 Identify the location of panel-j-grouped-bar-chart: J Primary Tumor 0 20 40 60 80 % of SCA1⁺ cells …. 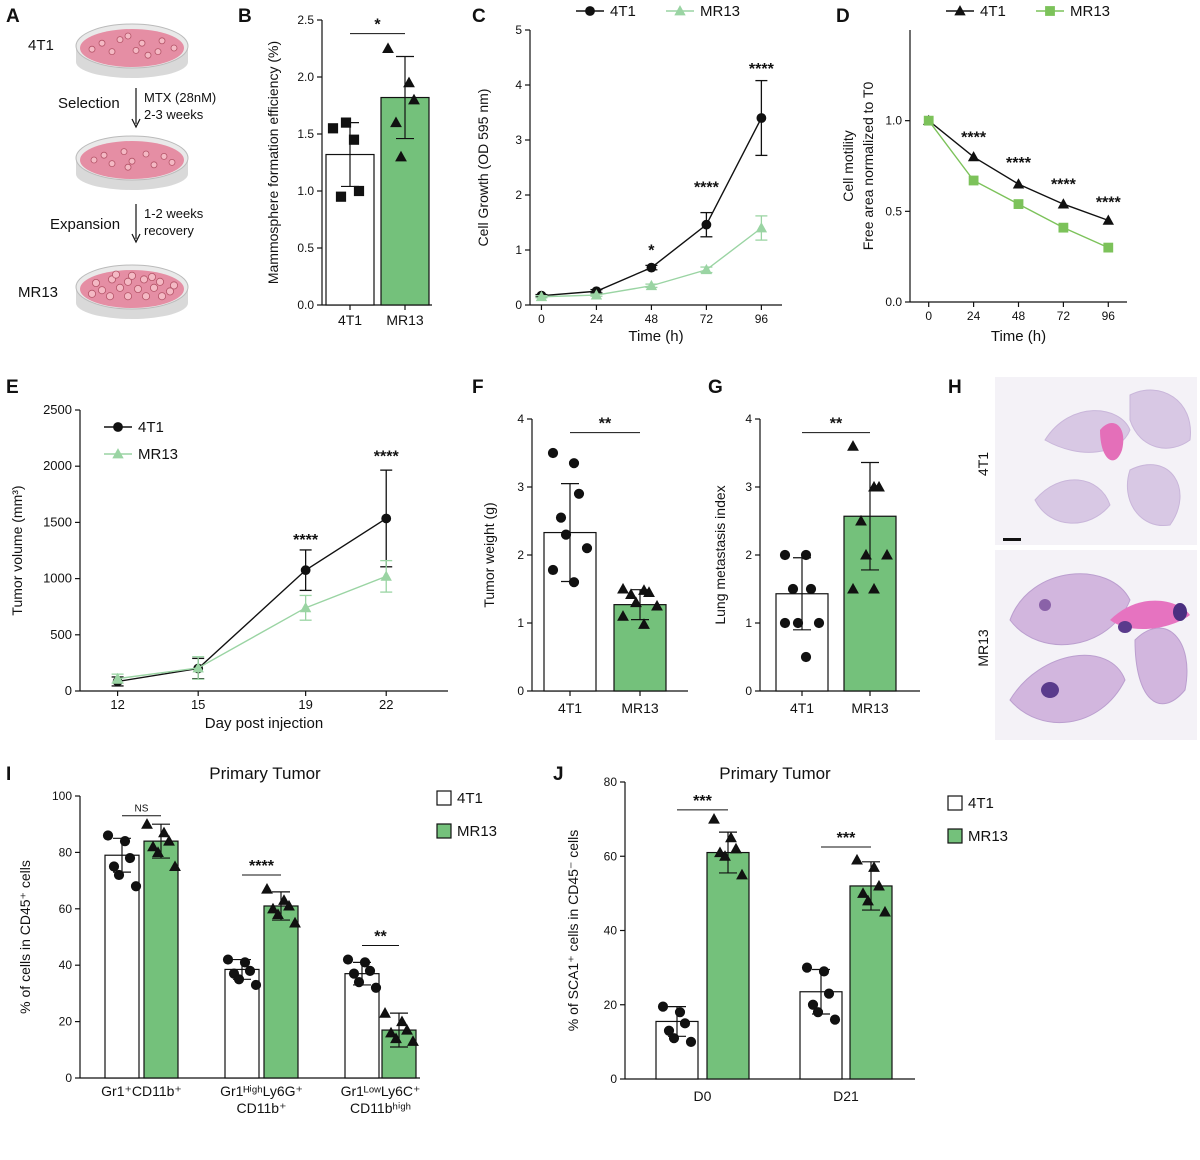
(780, 934).